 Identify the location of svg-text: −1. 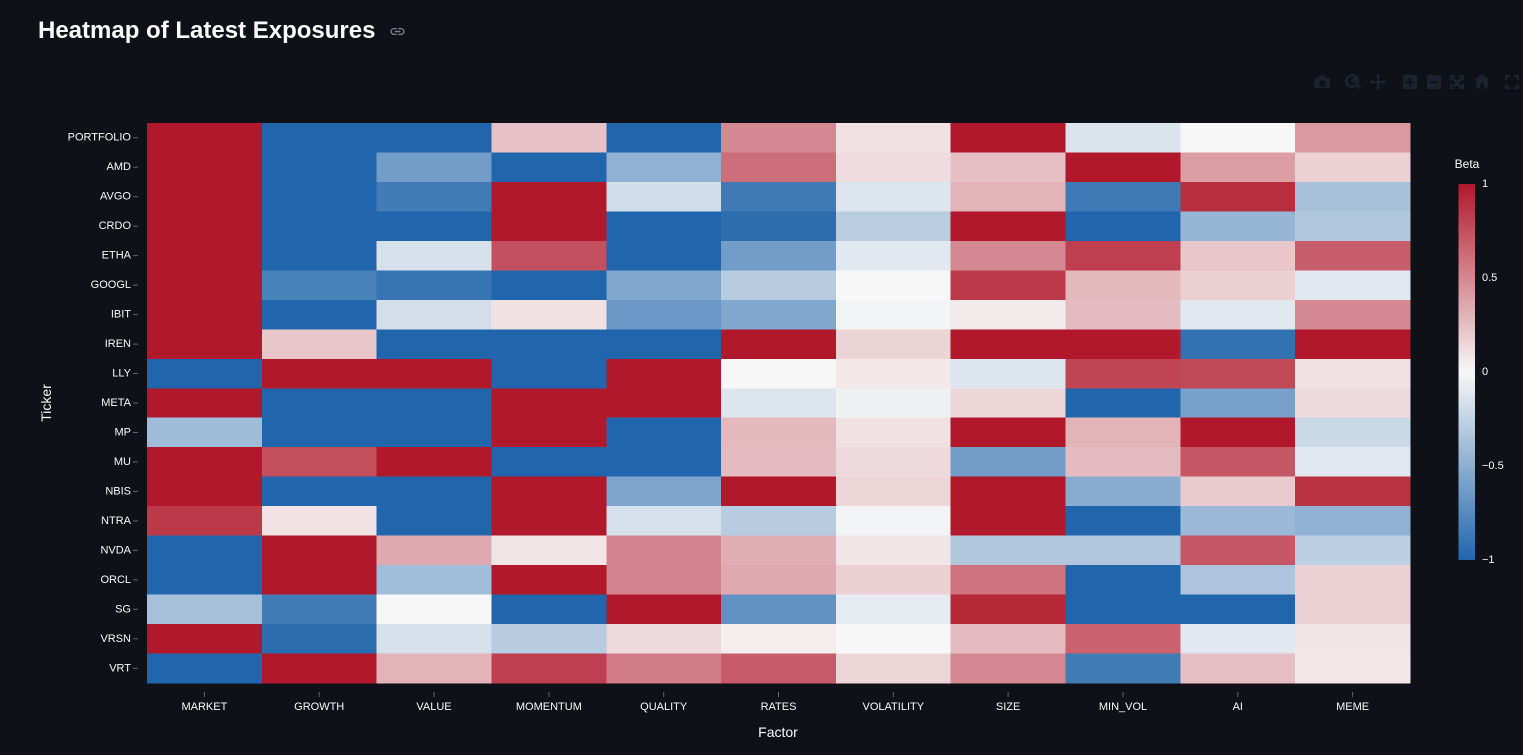
(1488, 560).